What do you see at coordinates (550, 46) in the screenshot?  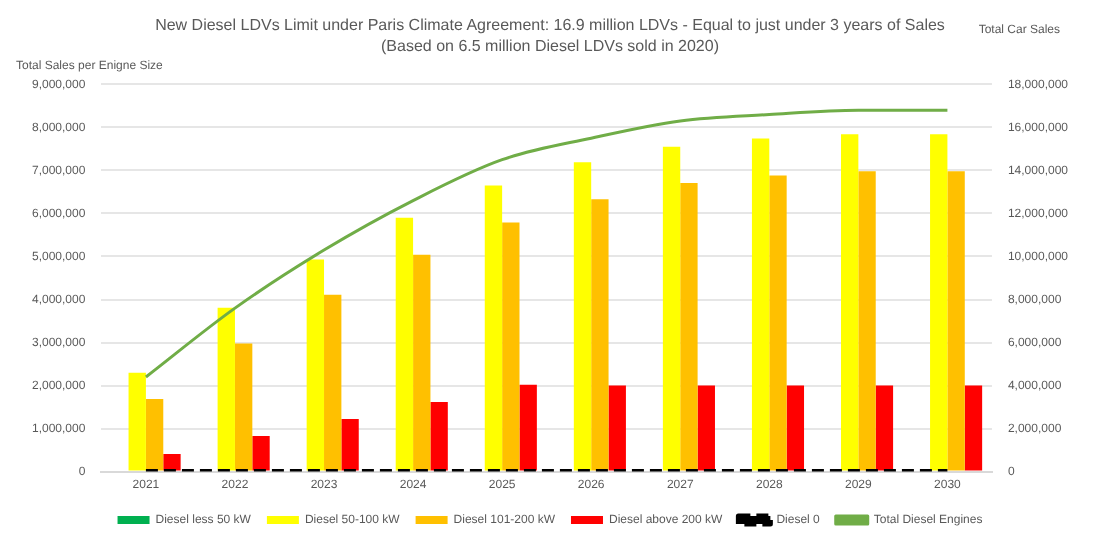 I see `chart-subtitle: (Based on 6.5 million Diesel LDVs sold in 2020)` at bounding box center [550, 46].